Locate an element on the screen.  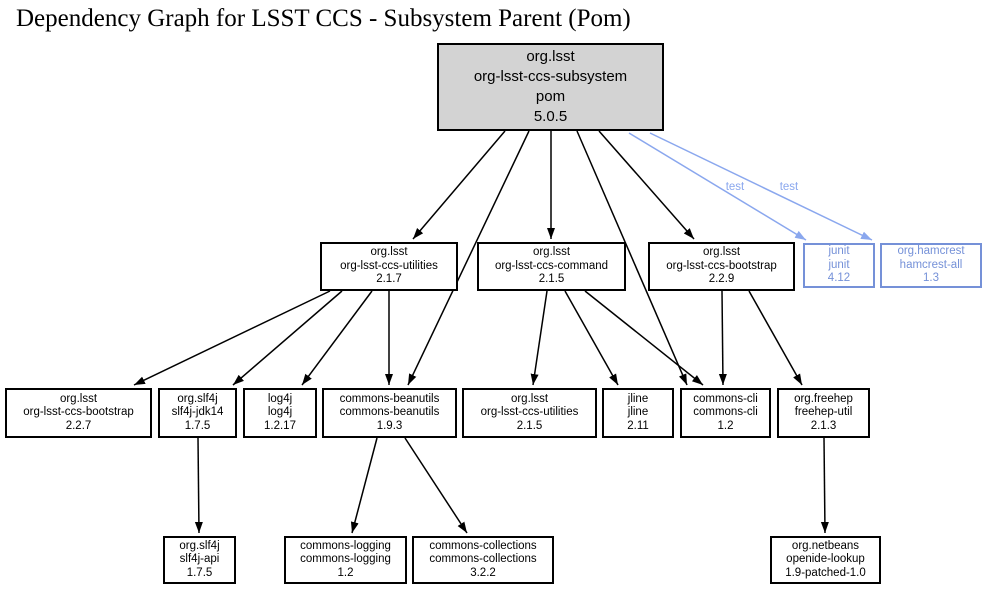
node-utilities-2.1.5: org.lsst org-lsst-ccs-utilities 2.1.5 is located at coordinates (529, 413).